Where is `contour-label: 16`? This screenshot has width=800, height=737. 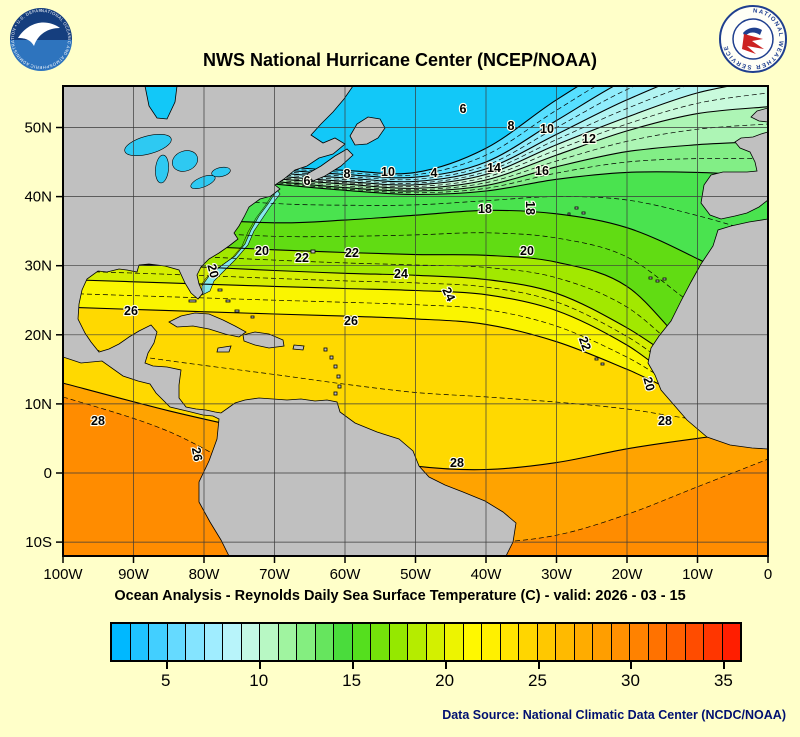
contour-label: 16 is located at coordinates (542, 171).